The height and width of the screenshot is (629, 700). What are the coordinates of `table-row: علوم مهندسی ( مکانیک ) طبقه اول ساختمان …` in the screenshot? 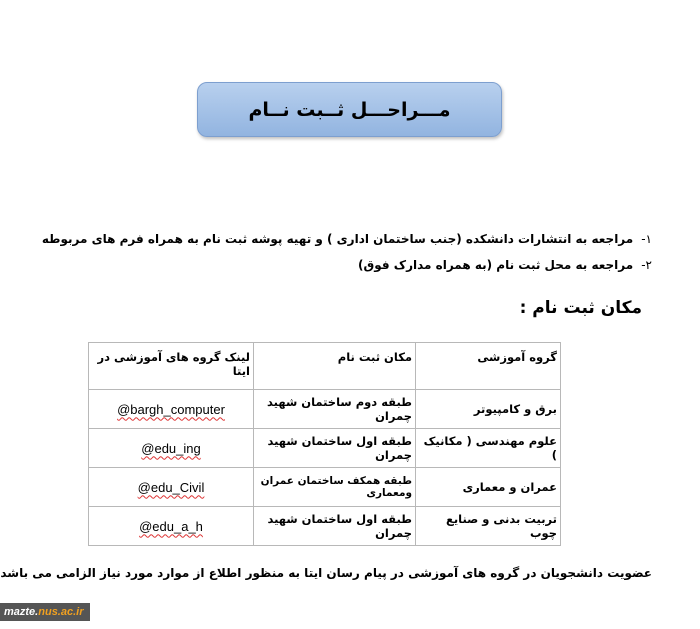 It's located at (324, 448).